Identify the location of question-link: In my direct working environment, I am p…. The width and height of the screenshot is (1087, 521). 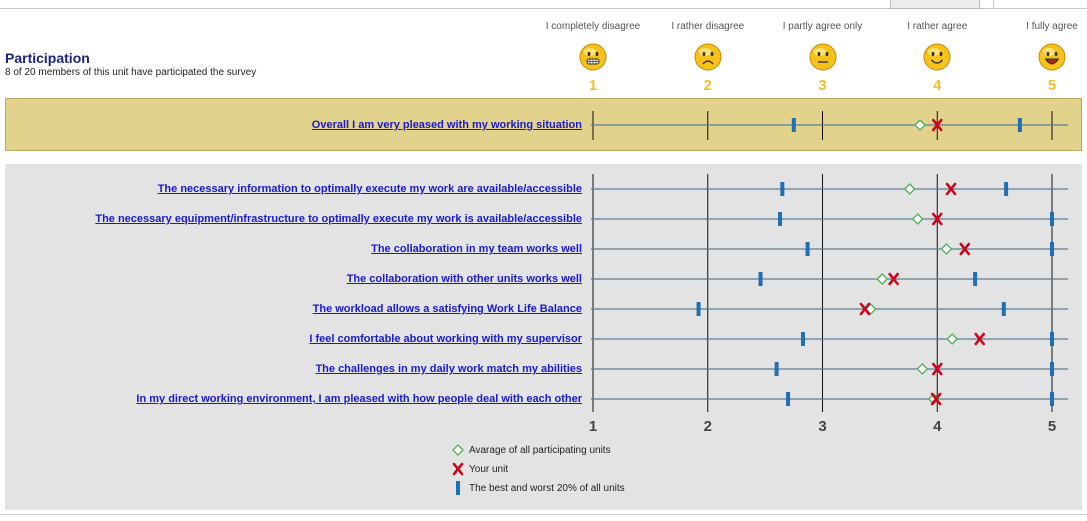
(359, 399).